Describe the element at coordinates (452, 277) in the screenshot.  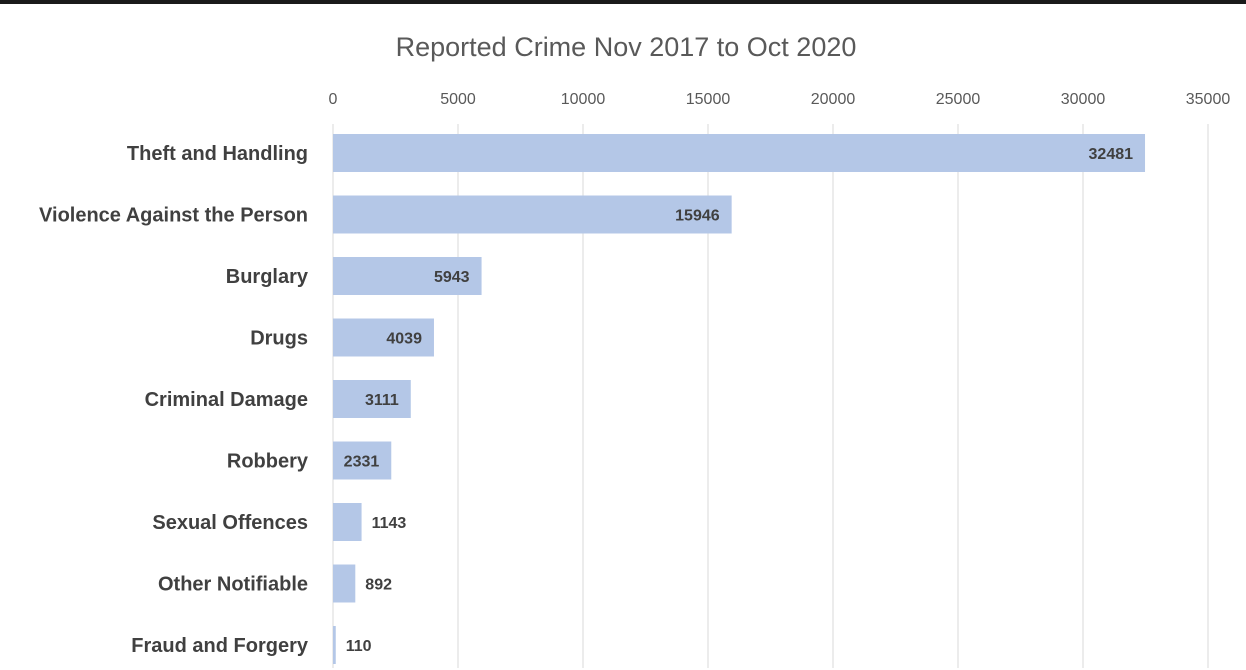
I see `data-label: 5943` at that location.